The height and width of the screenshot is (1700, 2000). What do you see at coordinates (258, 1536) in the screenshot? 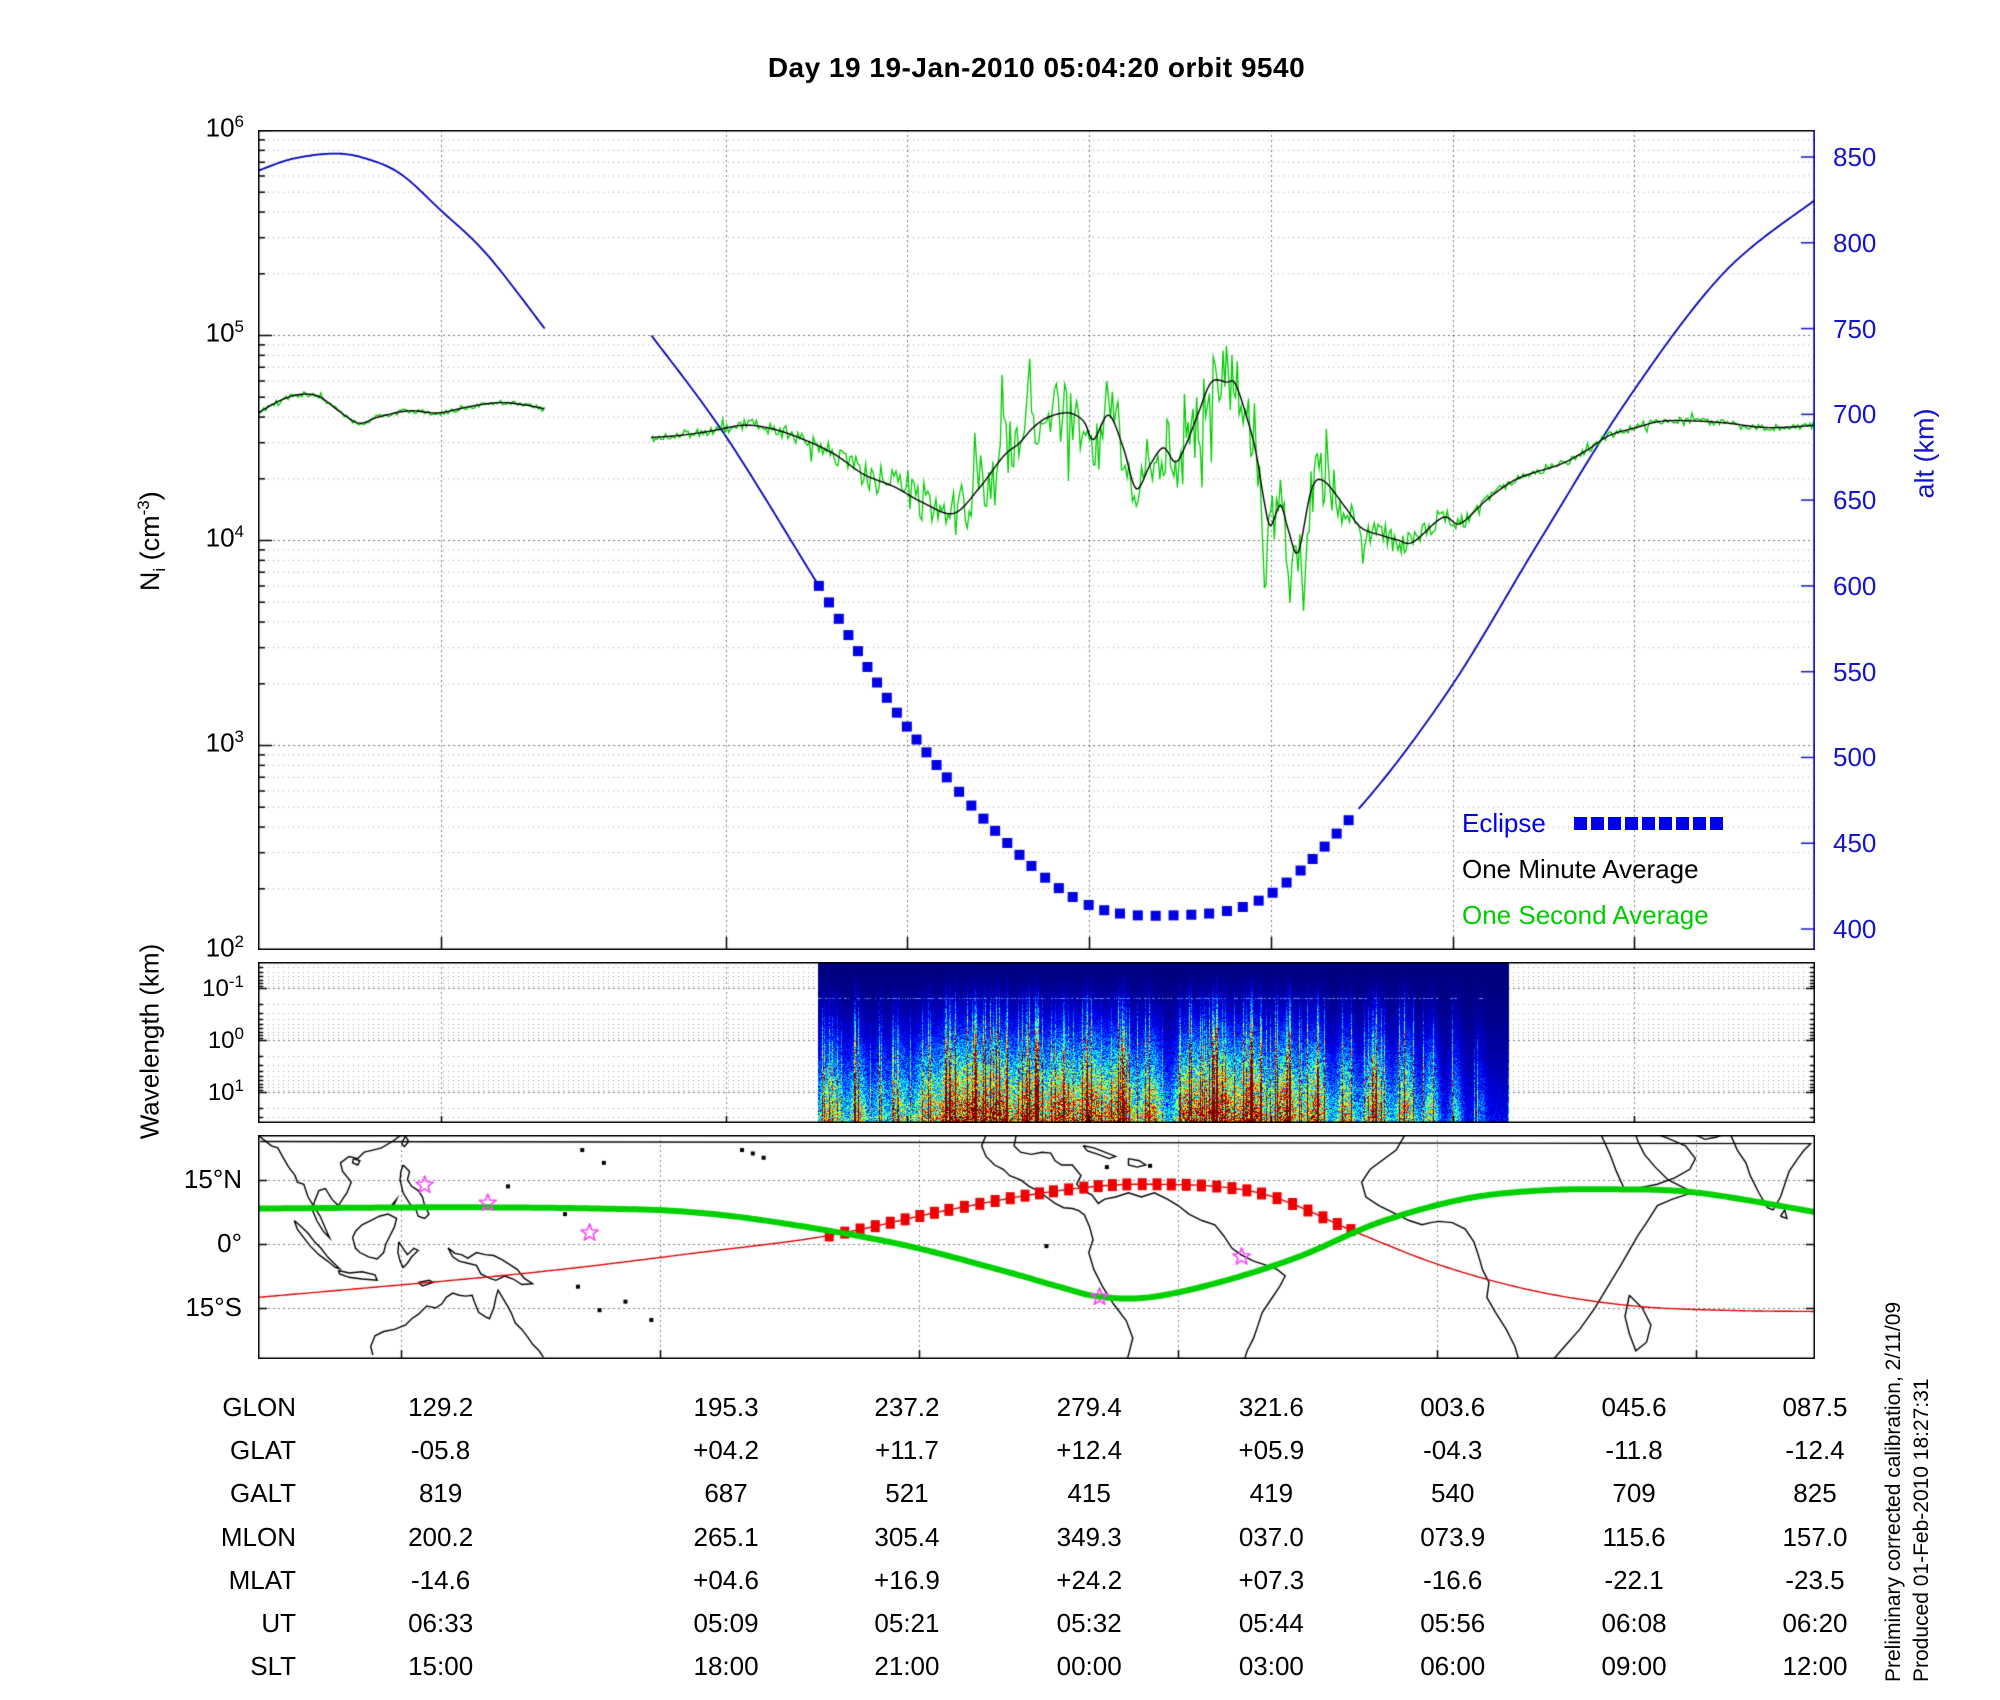
I see `table-row-label: MLON` at bounding box center [258, 1536].